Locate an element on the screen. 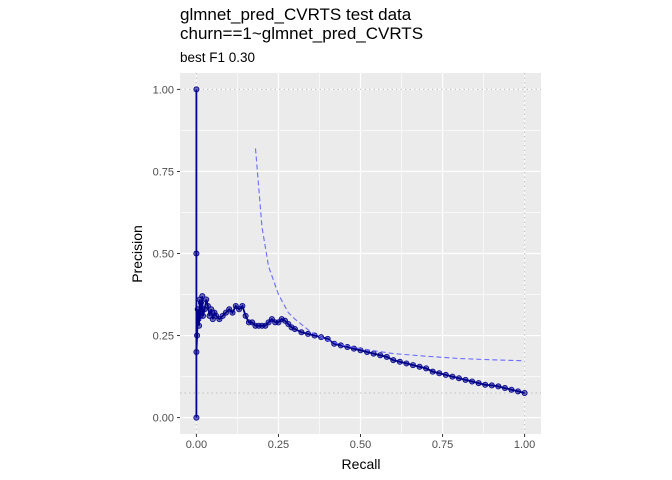  y-tick-label: 0.50 is located at coordinates (163, 255).